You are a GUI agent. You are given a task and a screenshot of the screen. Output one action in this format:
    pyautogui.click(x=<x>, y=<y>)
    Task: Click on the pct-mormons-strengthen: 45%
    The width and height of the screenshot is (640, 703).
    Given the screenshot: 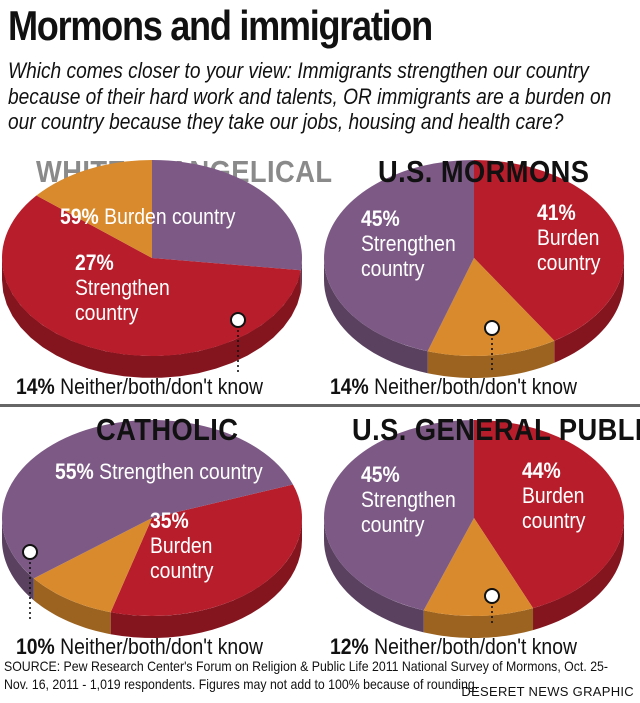 What is the action you would take?
    pyautogui.click(x=380, y=218)
    